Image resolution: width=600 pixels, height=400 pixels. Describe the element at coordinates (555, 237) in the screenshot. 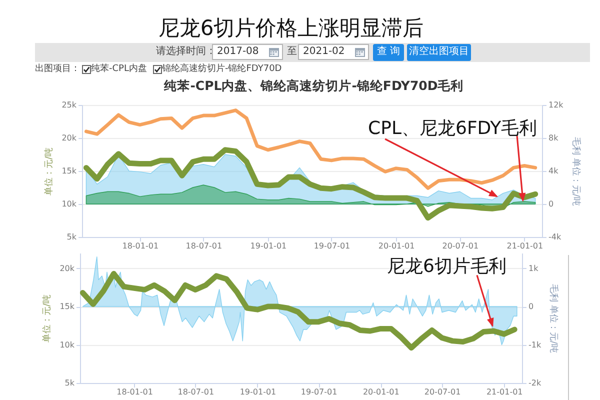

I see `y2-tick-label: -4k` at that location.